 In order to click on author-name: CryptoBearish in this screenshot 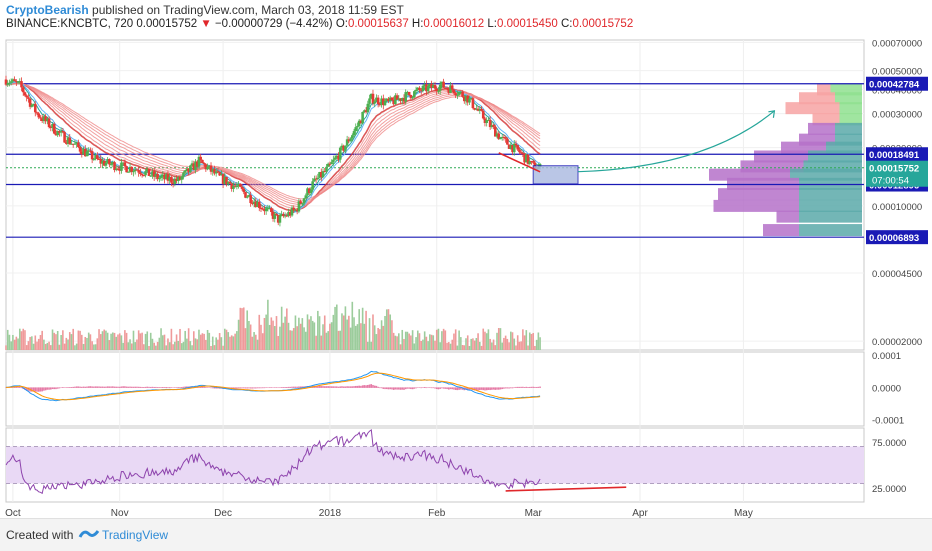, I will do `click(47, 10)`.